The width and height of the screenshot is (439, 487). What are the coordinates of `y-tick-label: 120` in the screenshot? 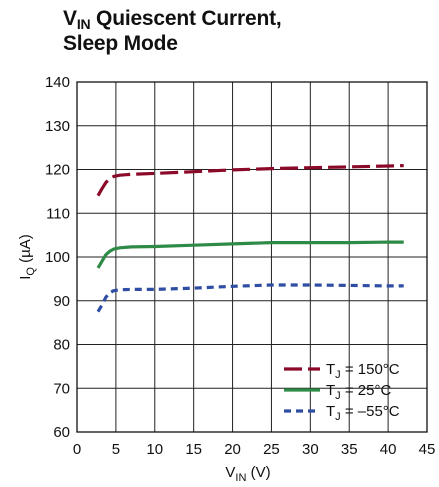 It's located at (57, 170).